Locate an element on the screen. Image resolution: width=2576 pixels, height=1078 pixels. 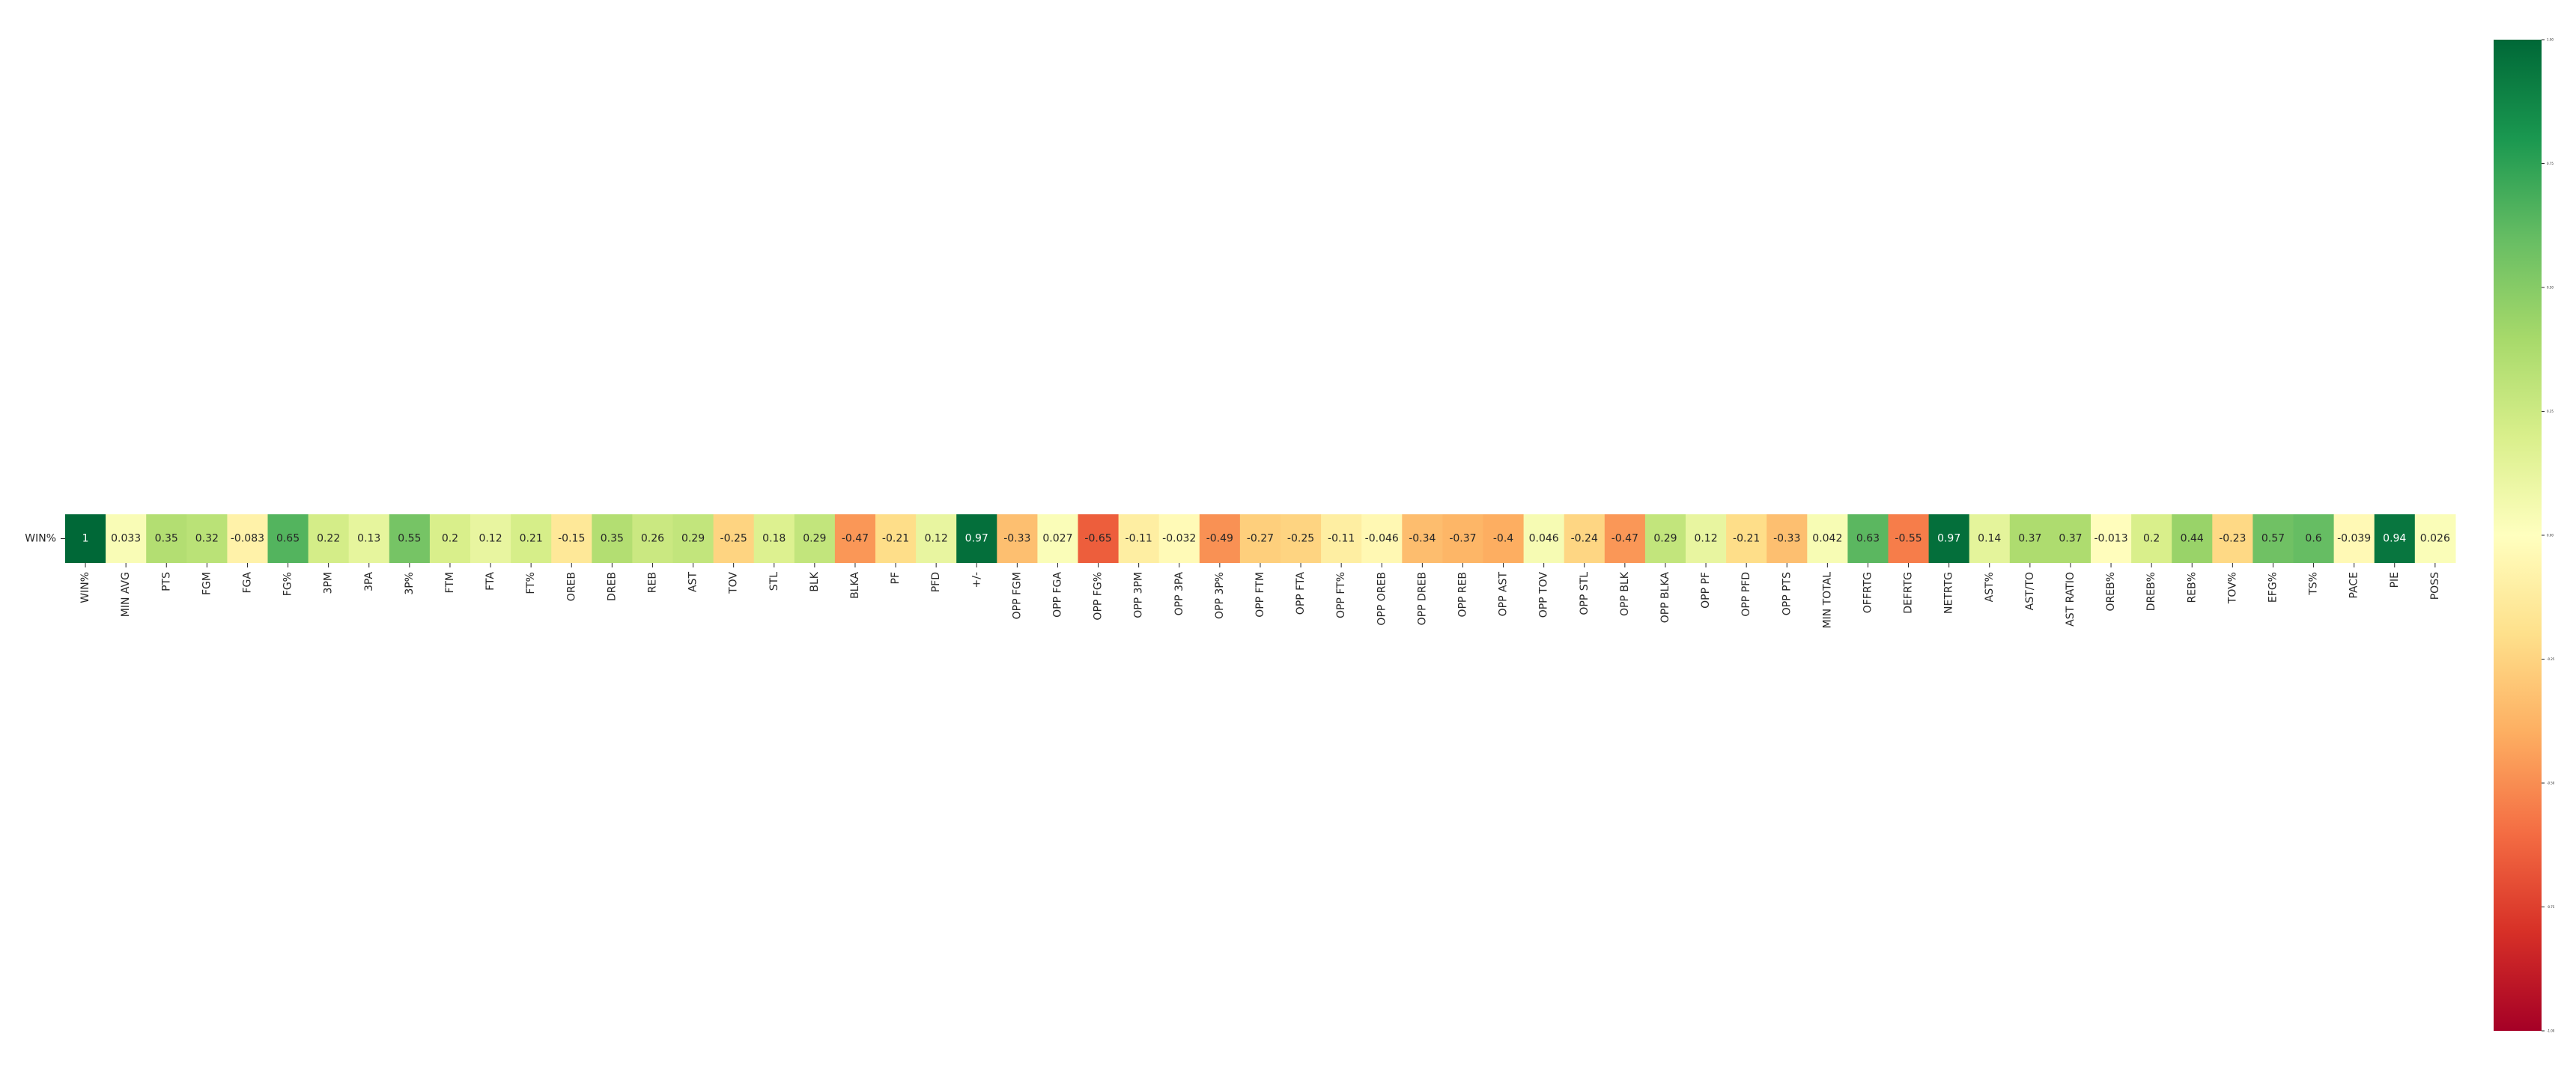
x-tick-label: STL is located at coordinates (774, 581).